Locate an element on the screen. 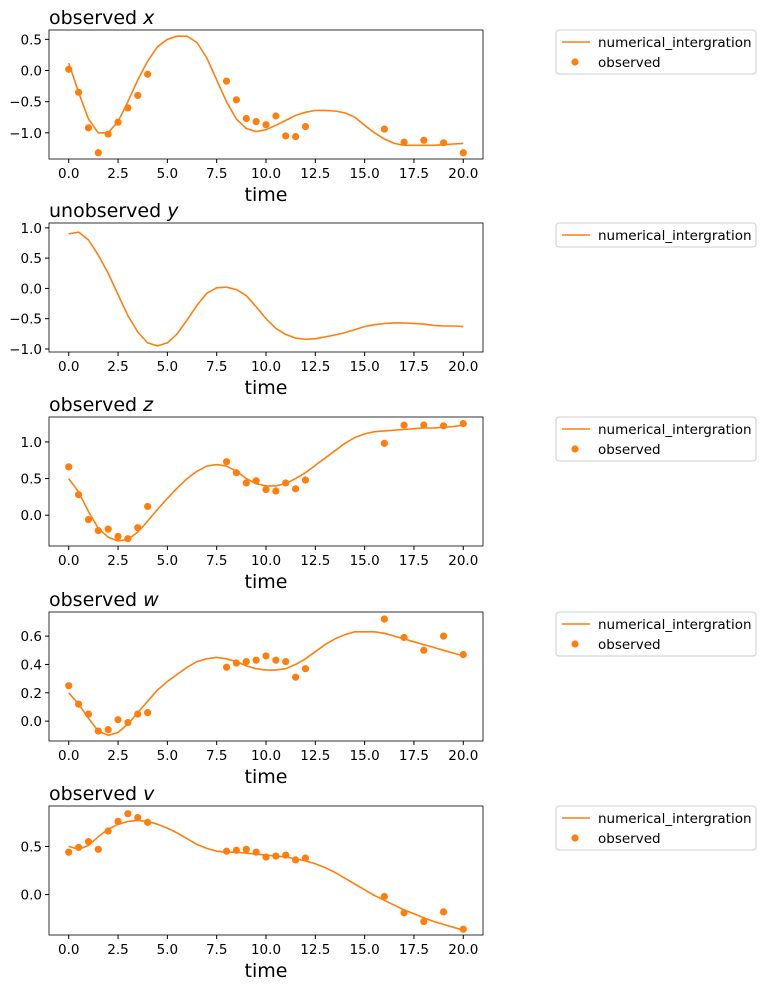  title-variable: x is located at coordinates (148, 18).